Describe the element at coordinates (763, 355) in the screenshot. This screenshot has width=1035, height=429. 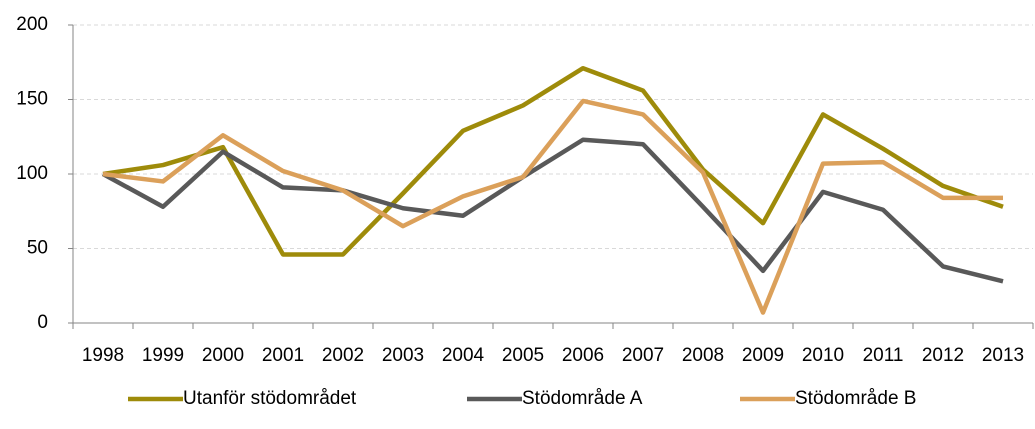
I see `x-tick-label: 2009` at that location.